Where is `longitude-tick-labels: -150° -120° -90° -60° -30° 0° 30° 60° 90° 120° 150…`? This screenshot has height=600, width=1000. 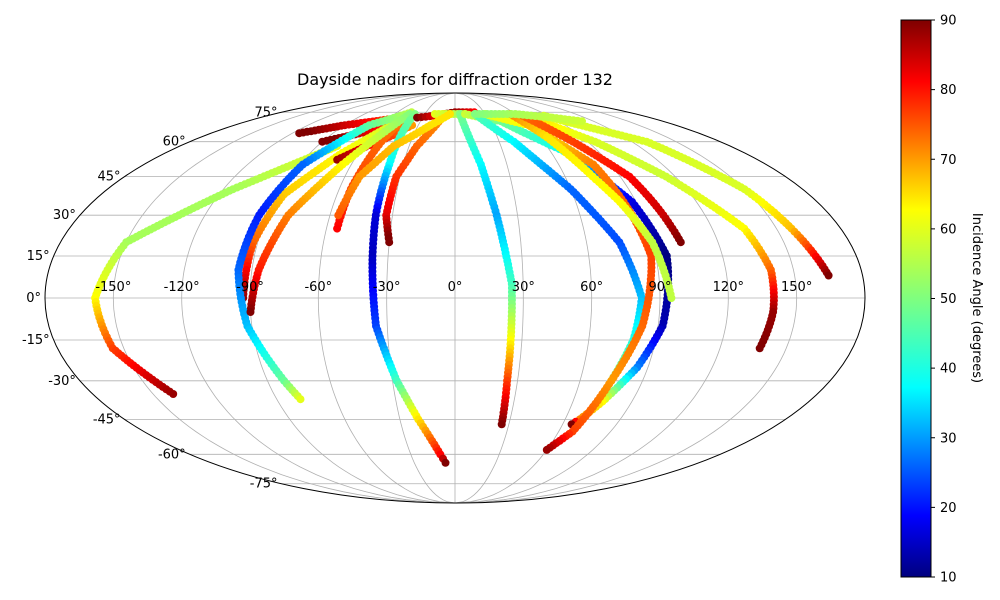 longitude-tick-labels: -150° -120° -90° -60° -30° 0° 30° 60° 90° 120° 150… is located at coordinates (453, 287).